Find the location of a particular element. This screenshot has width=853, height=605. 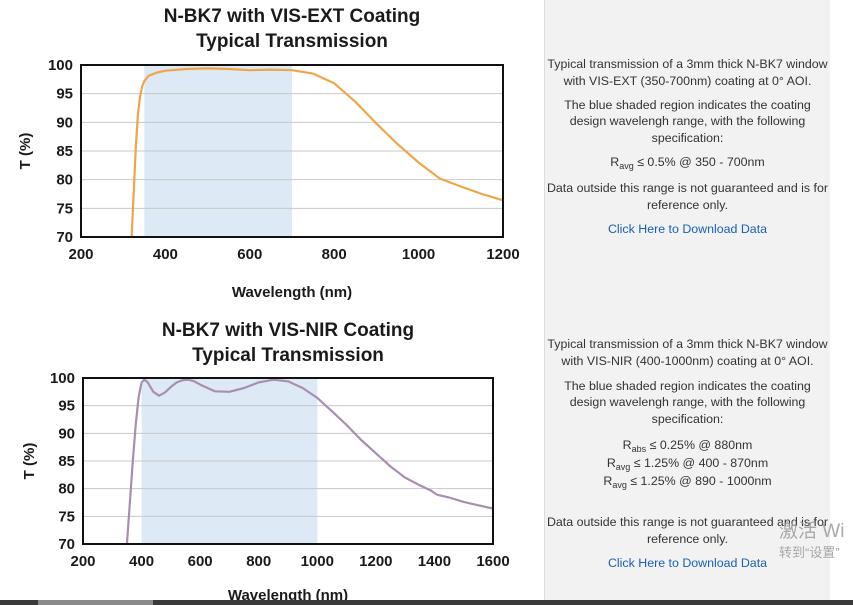

chart-title: N-BK7 with VIS-NIR Coating is located at coordinates (288, 330).